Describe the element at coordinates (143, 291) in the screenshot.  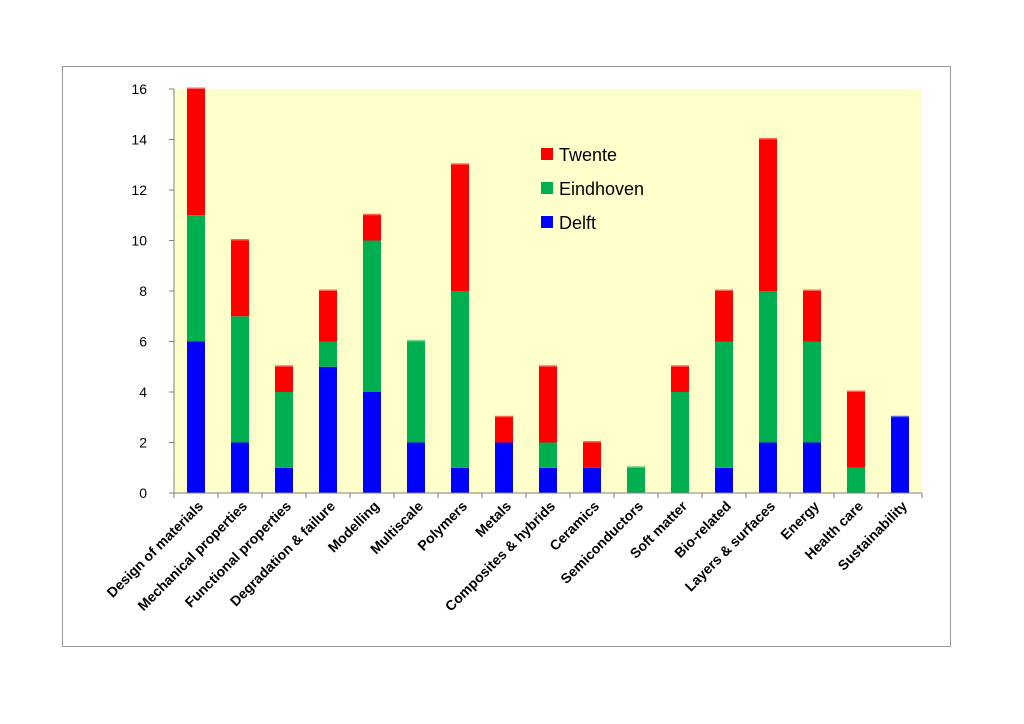
I see `y-tick-label: 8` at that location.